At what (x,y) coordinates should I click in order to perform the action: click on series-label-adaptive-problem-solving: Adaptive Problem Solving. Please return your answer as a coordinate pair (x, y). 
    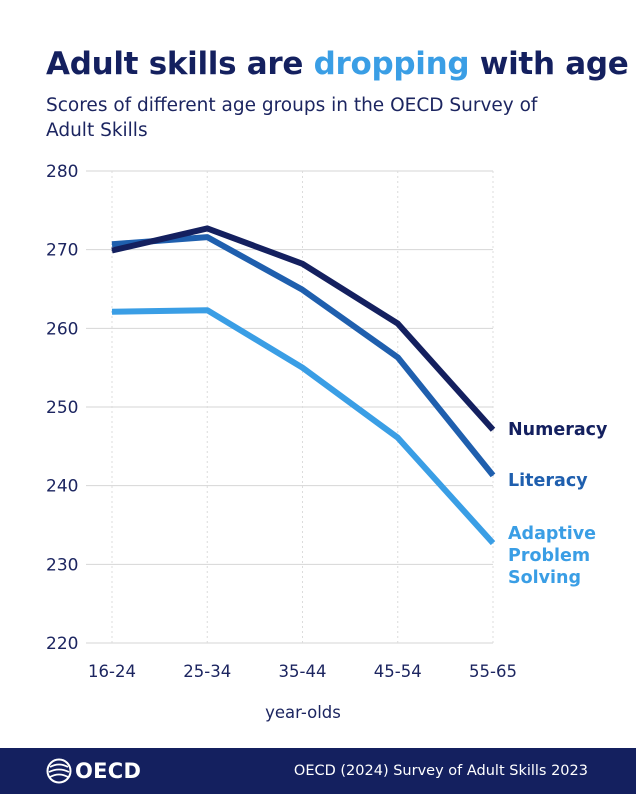
    Looking at the image, I should click on (552, 556).